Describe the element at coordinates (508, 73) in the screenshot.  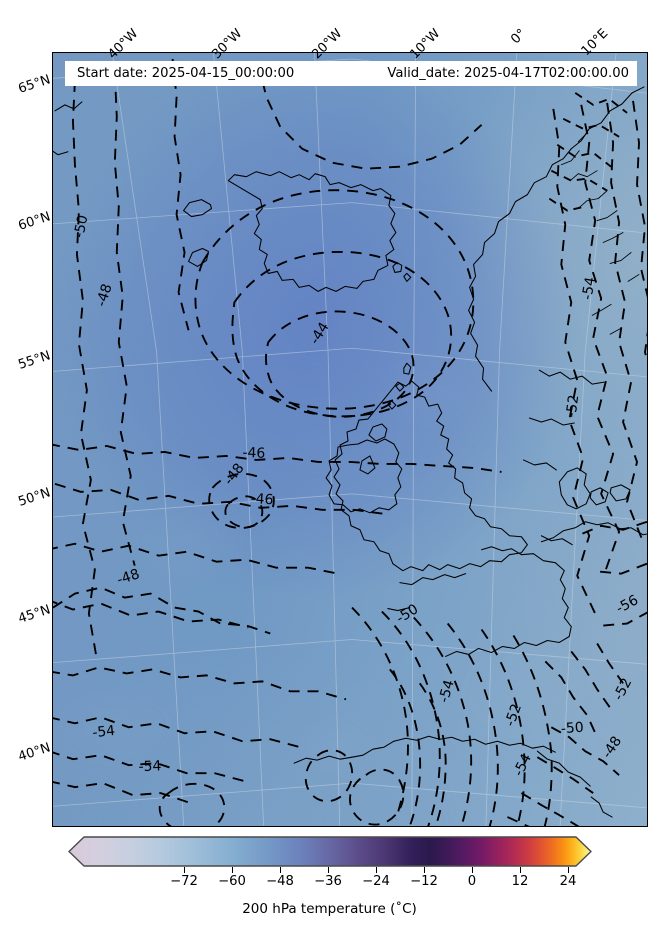
I see `valid-date-label: Valid_date: 2025-04-17T02:00:00.00` at that location.